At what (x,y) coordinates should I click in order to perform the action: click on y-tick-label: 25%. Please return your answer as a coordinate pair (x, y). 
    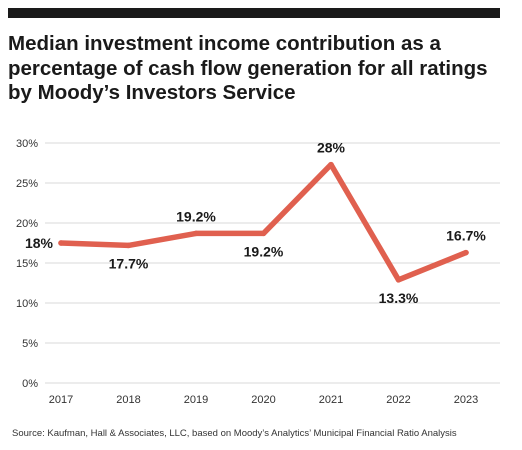
    Looking at the image, I should click on (27, 184).